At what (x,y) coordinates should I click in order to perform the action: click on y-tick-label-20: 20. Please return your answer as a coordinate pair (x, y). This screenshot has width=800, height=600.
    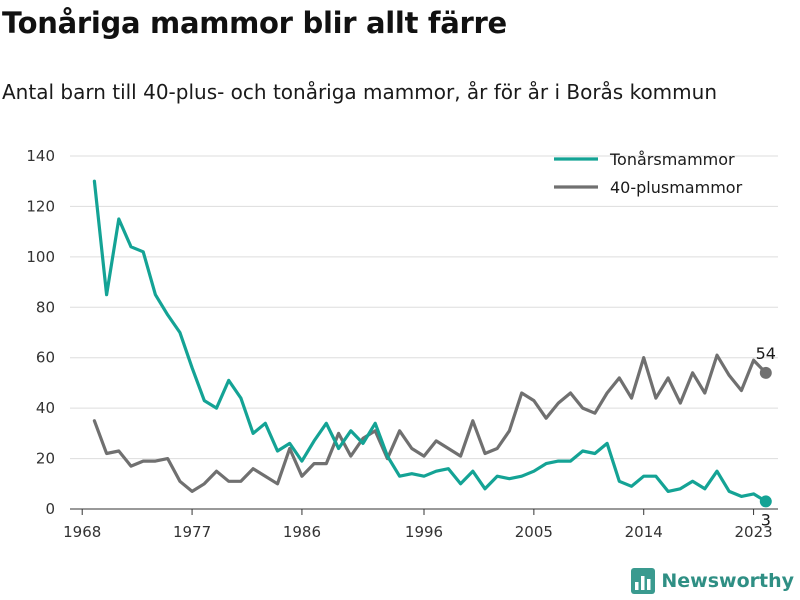
    Looking at the image, I should click on (45, 459).